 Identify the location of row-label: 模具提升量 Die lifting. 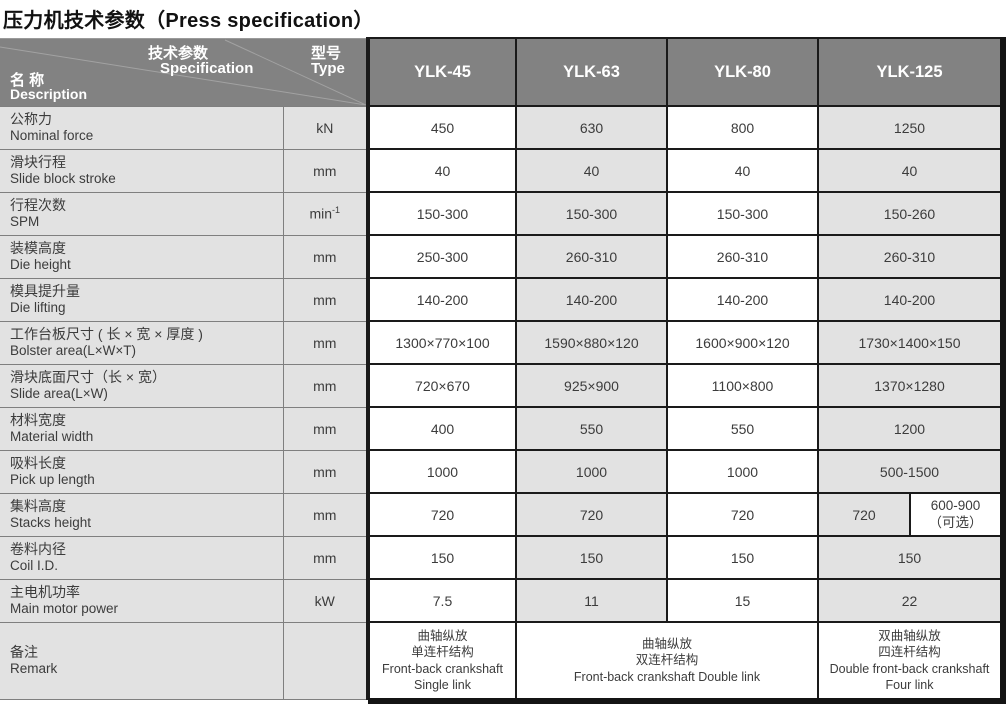
(142, 300).